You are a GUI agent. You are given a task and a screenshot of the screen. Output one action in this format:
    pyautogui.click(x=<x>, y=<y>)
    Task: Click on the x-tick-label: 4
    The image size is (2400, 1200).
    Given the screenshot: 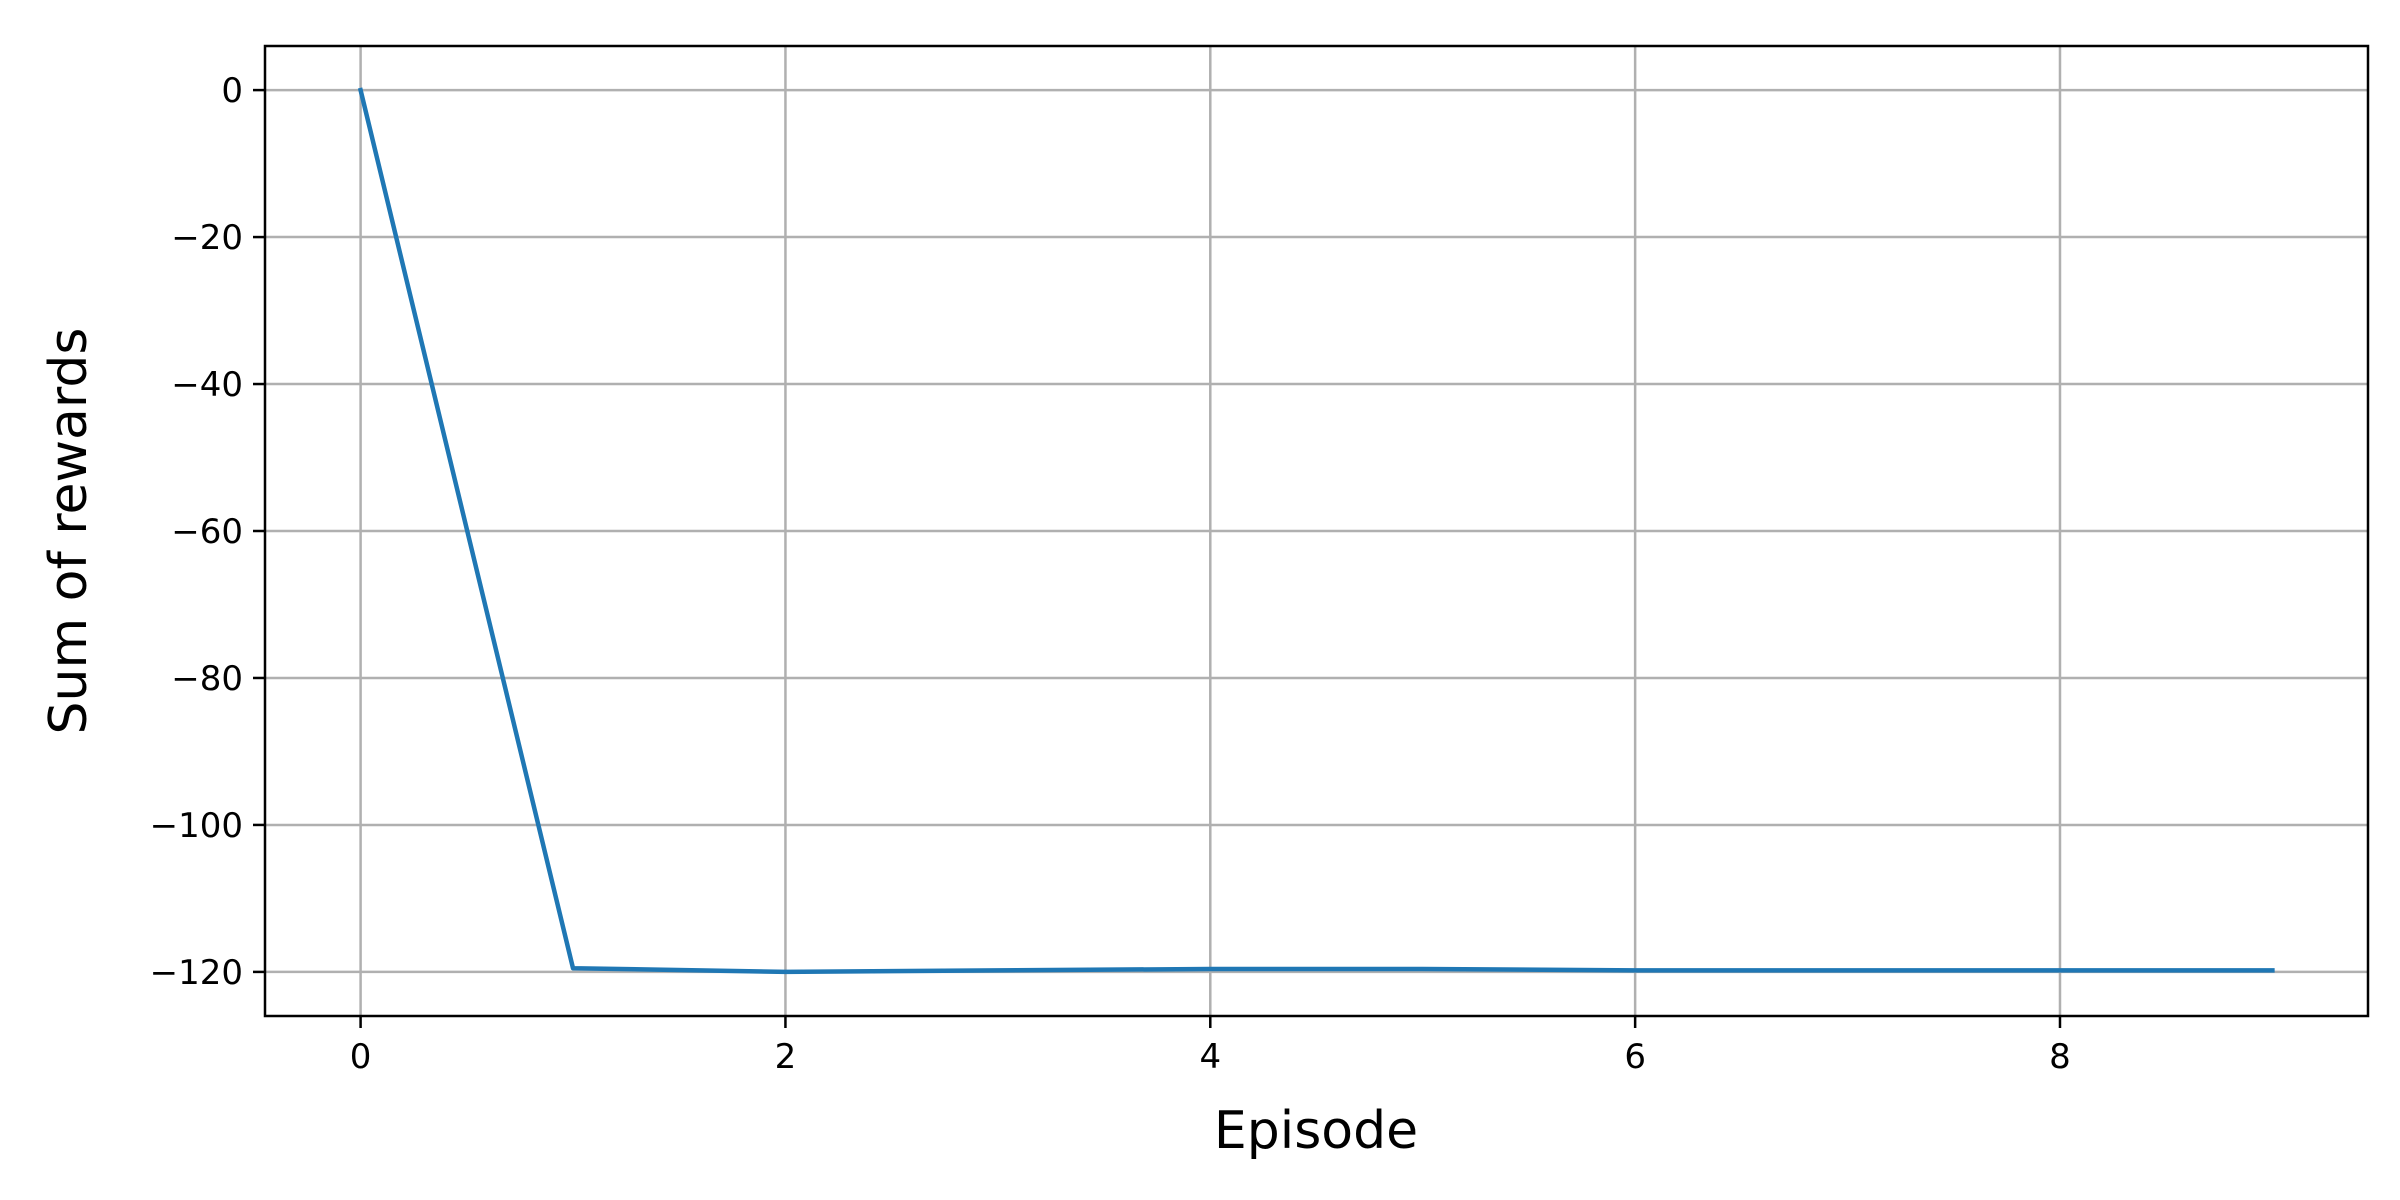 What is the action you would take?
    pyautogui.click(x=1210, y=1057)
    